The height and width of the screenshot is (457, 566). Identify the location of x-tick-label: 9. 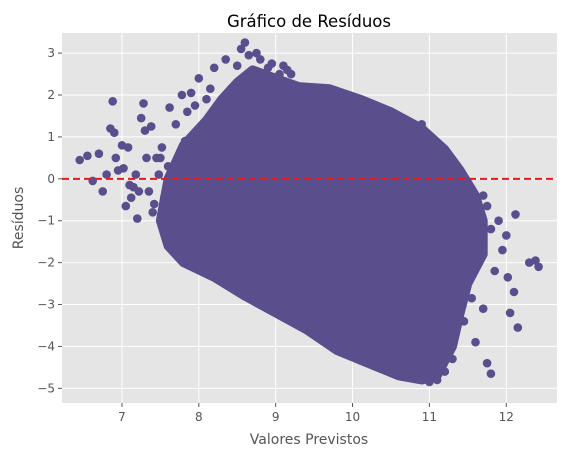
(276, 417).